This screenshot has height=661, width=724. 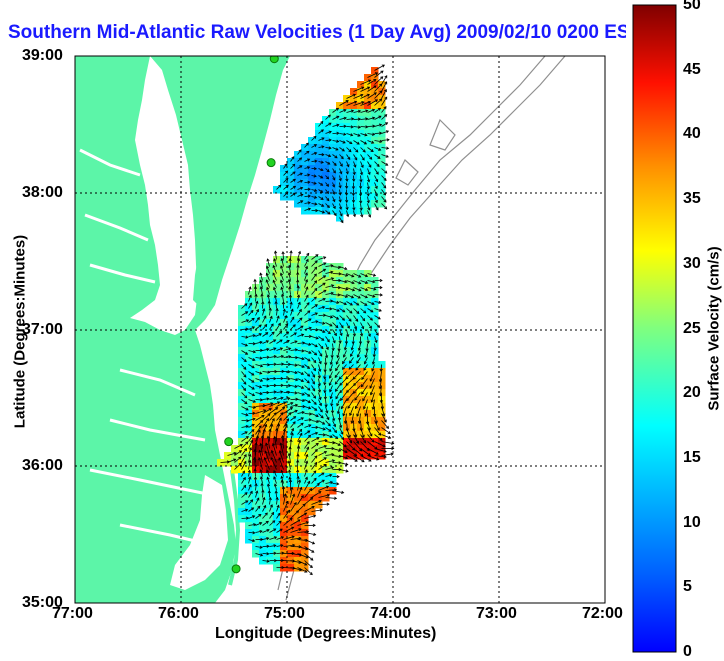 What do you see at coordinates (284, 614) in the screenshot?
I see `lon-tick-label: 75:00` at bounding box center [284, 614].